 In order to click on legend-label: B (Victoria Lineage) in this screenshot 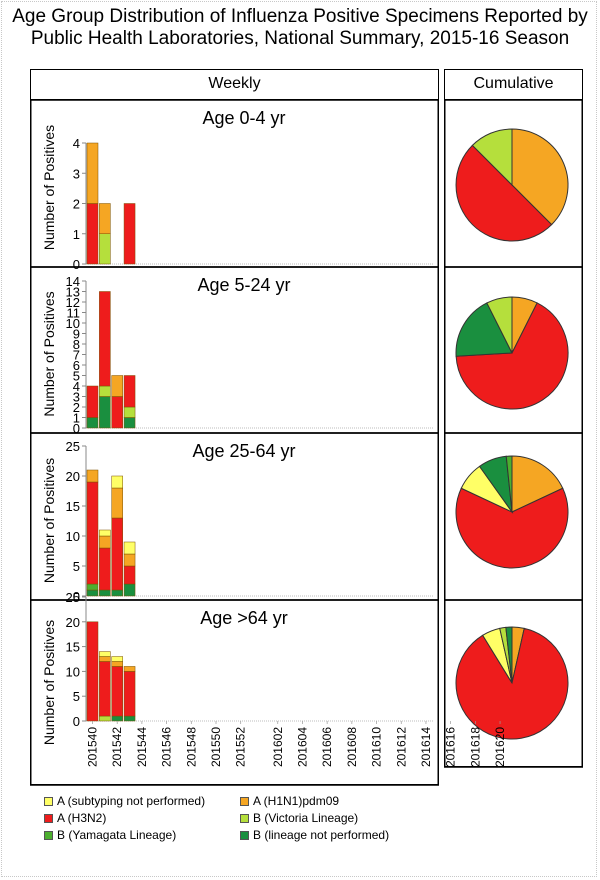, I will do `click(306, 818)`.